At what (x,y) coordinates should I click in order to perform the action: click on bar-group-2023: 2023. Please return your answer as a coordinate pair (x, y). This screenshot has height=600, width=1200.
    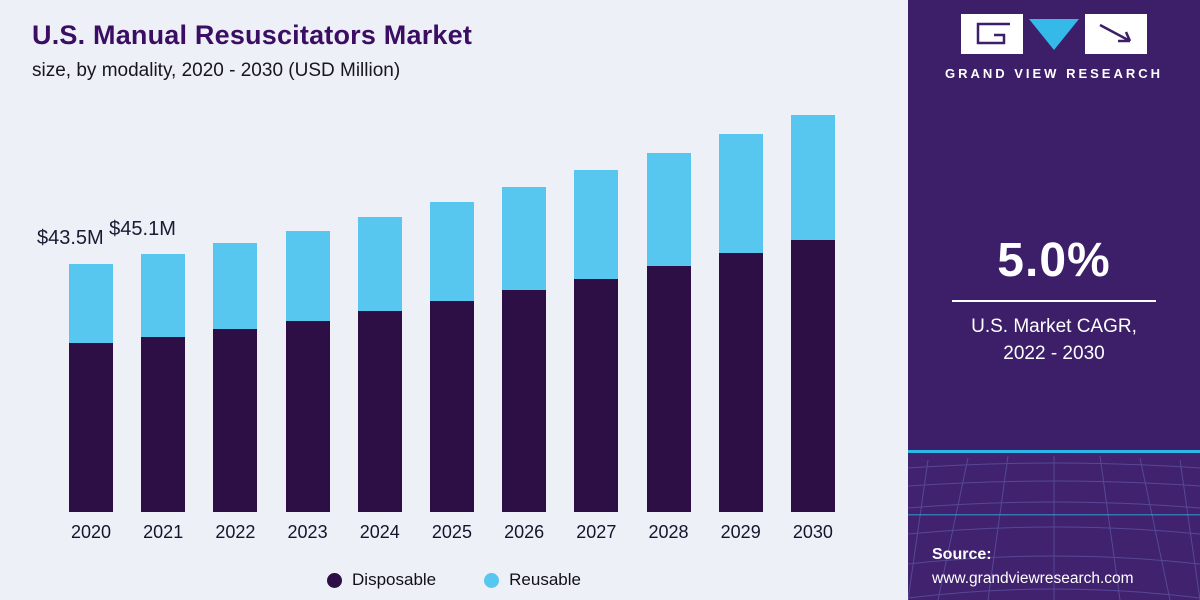
    Looking at the image, I should click on (308, 330).